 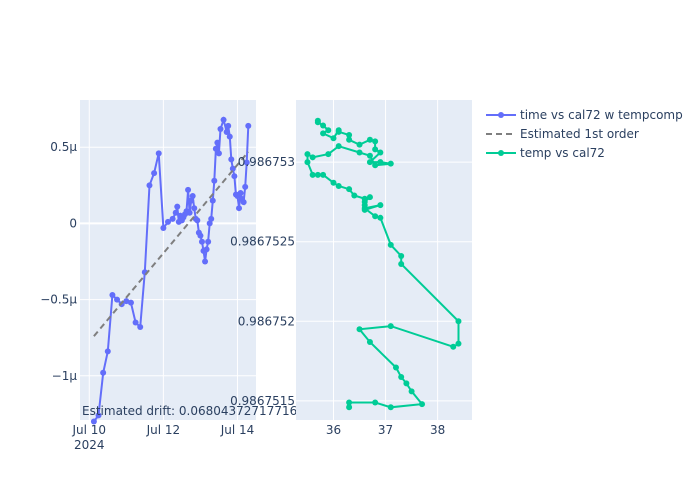 What do you see at coordinates (237, 430) in the screenshot?
I see `x-tick-label: Jul 14` at bounding box center [237, 430].